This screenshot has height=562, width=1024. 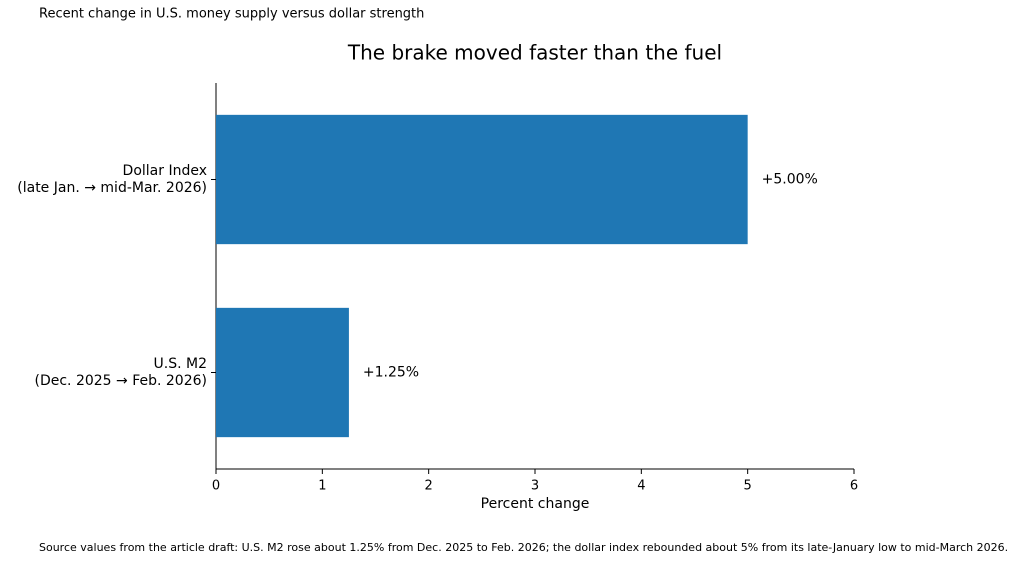 What do you see at coordinates (429, 486) in the screenshot?
I see `x-tick-label: 2` at bounding box center [429, 486].